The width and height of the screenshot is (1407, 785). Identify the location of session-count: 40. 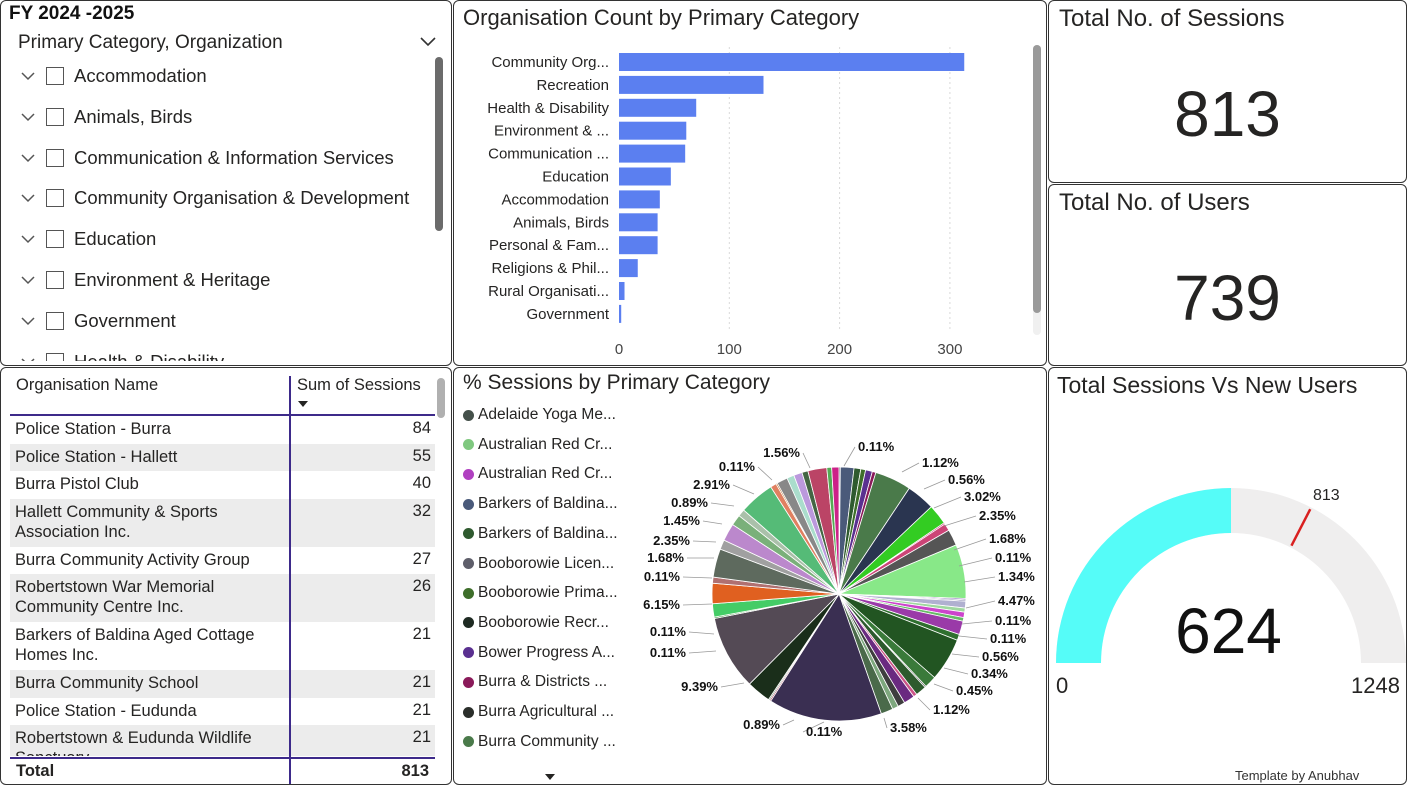
(421, 483).